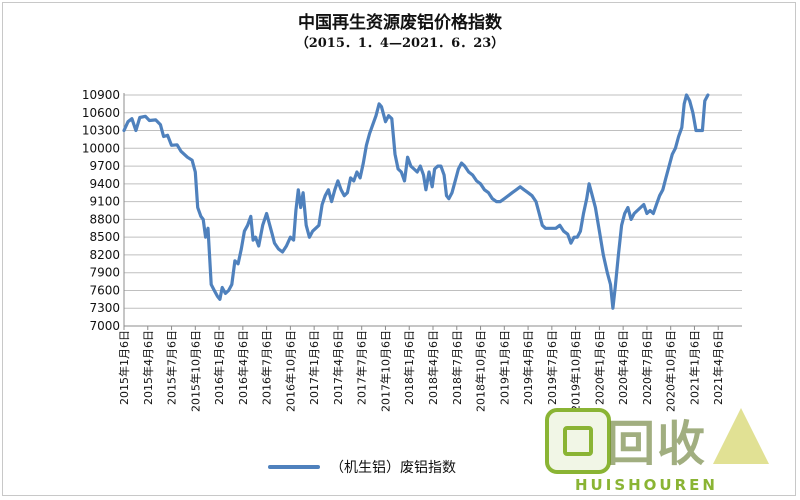 The width and height of the screenshot is (800, 500). I want to click on x-tick-label: 2018年1月6日, so click(409, 367).